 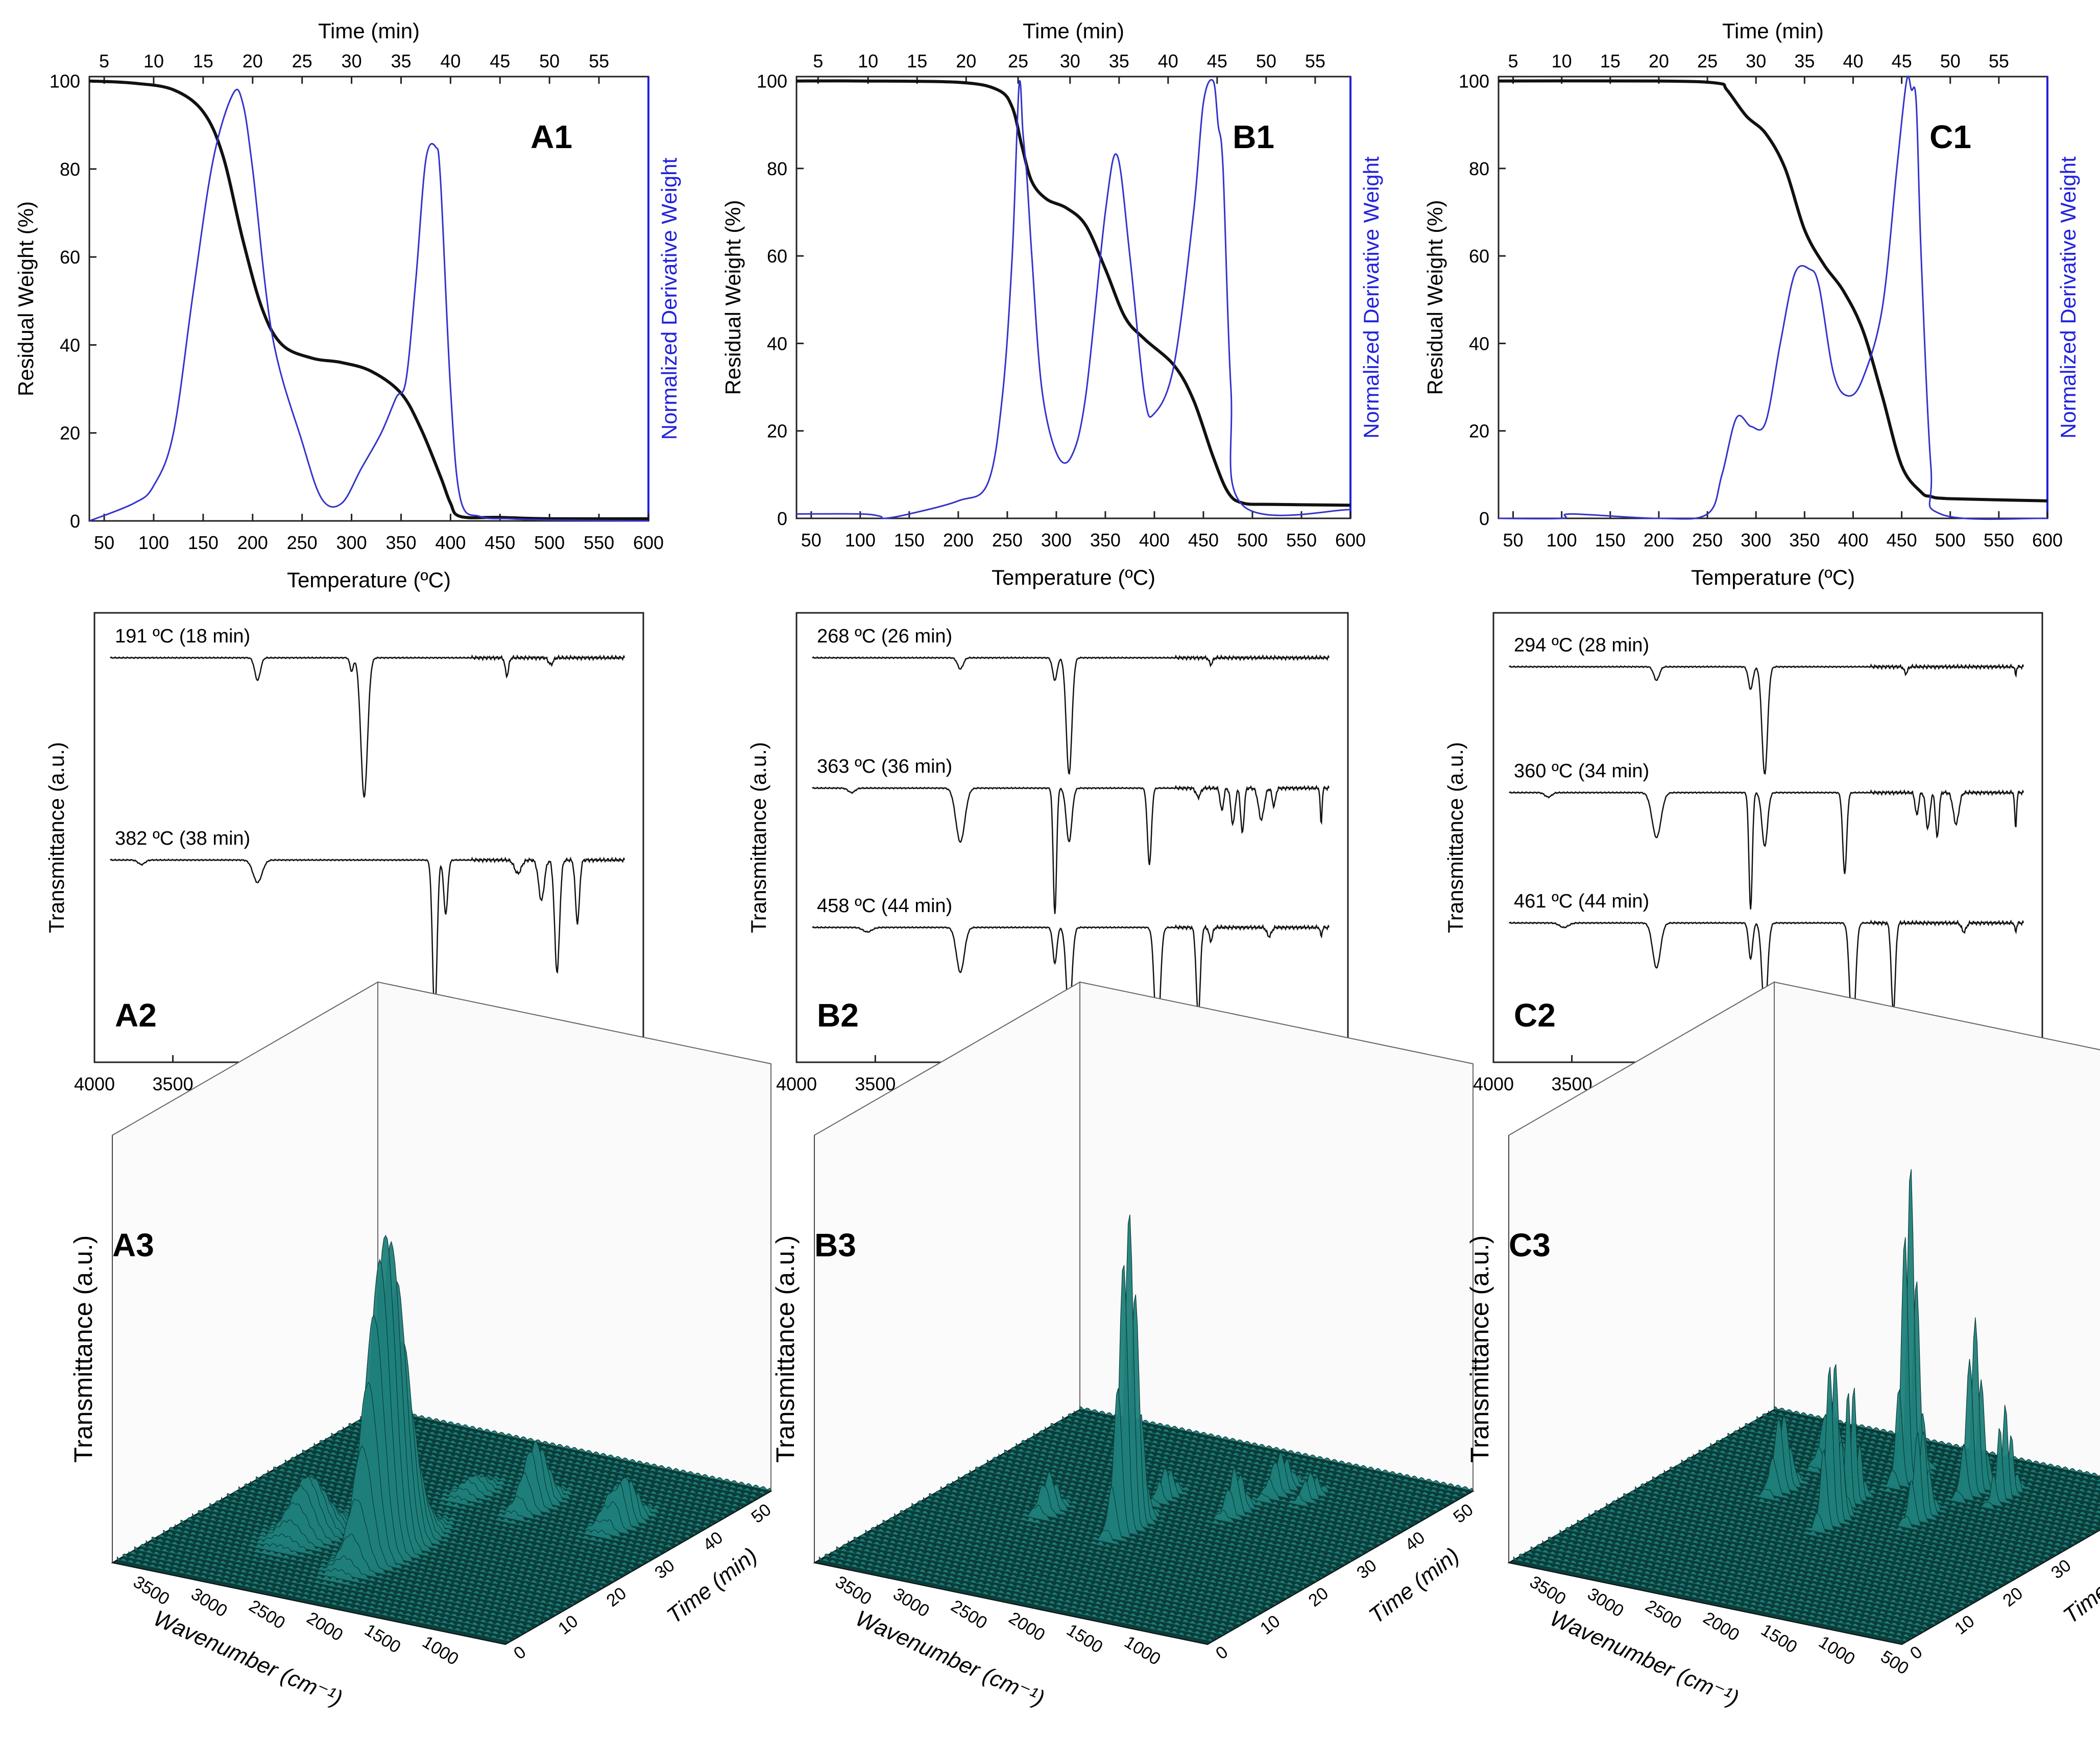 What do you see at coordinates (1773, 577) in the screenshot?
I see `x-axis-title: Temperature (ºC)` at bounding box center [1773, 577].